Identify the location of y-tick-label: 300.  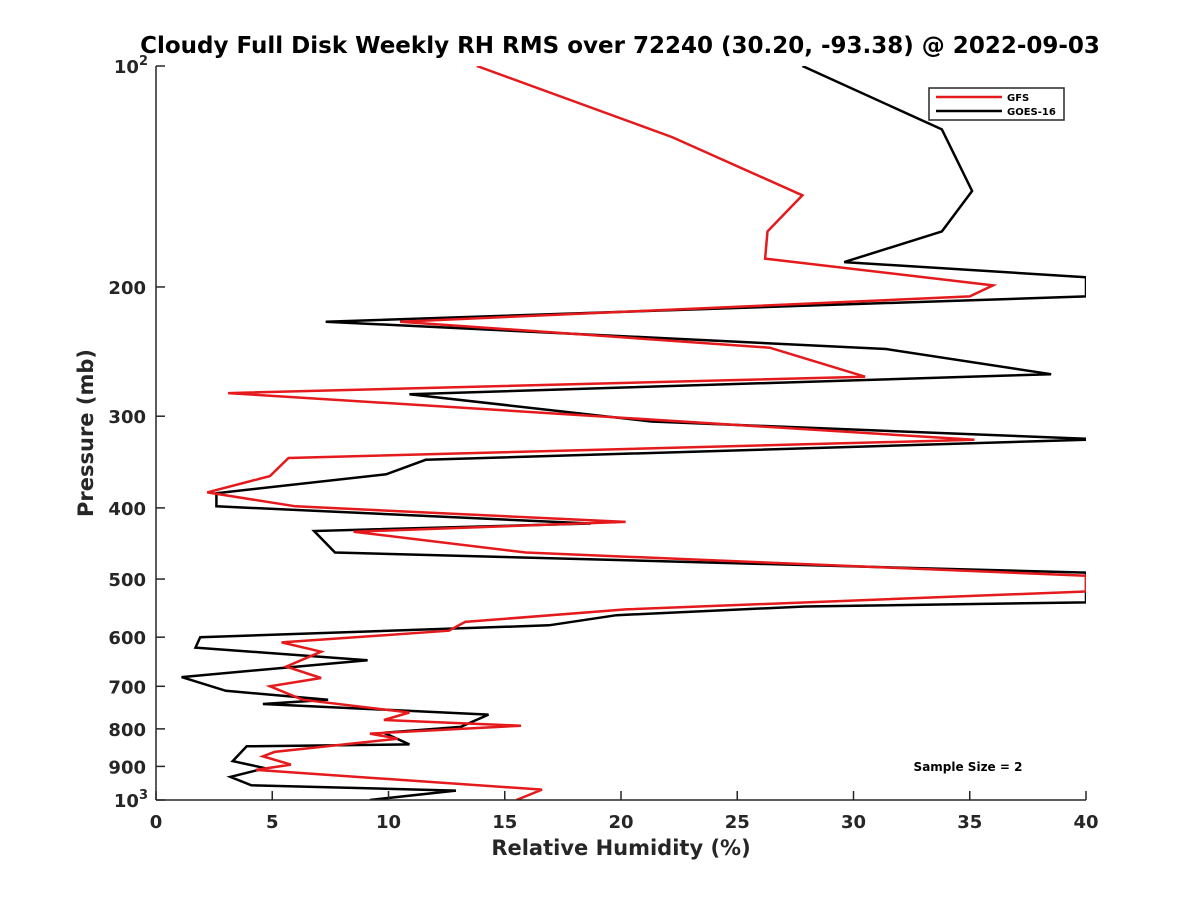
(127, 417).